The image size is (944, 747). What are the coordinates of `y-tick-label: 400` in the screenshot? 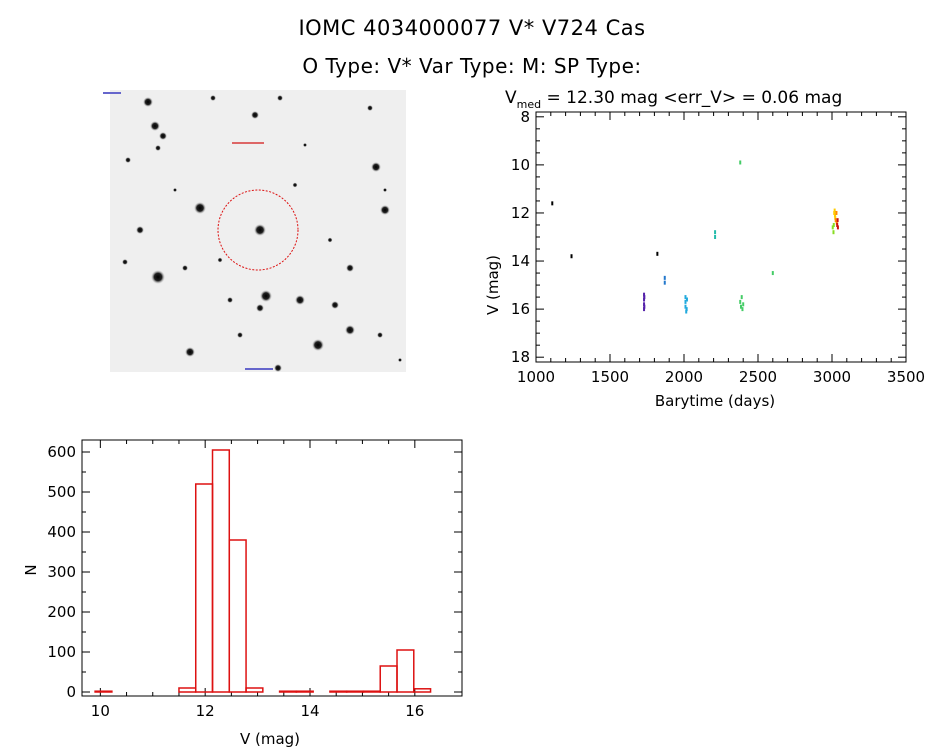 It's located at (61, 532).